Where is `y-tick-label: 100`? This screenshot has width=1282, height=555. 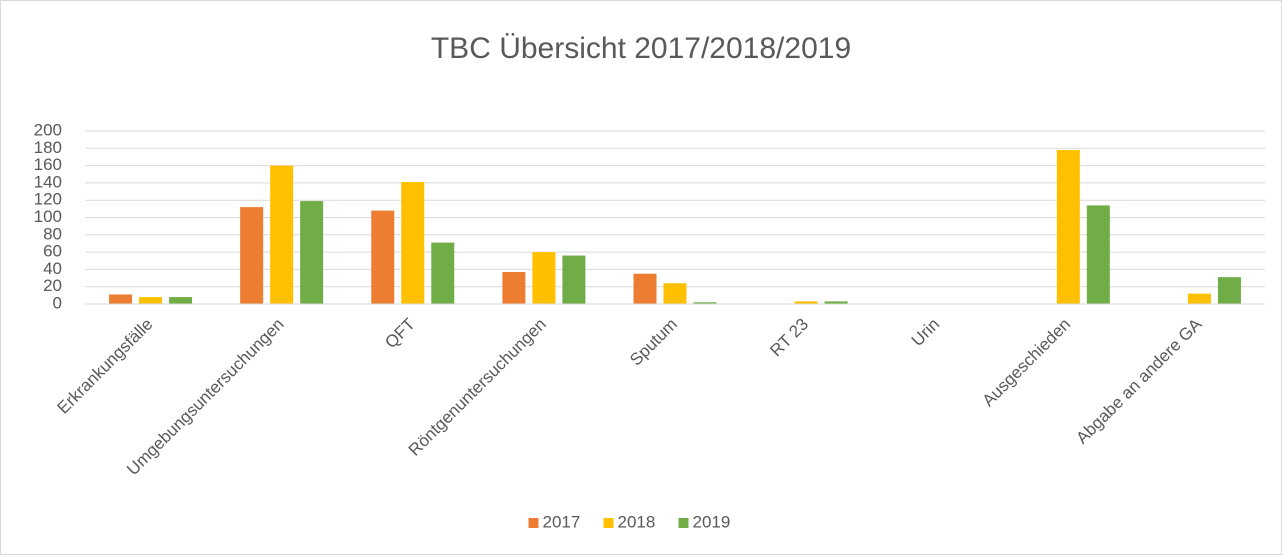
y-tick-label: 100 is located at coordinates (48, 216).